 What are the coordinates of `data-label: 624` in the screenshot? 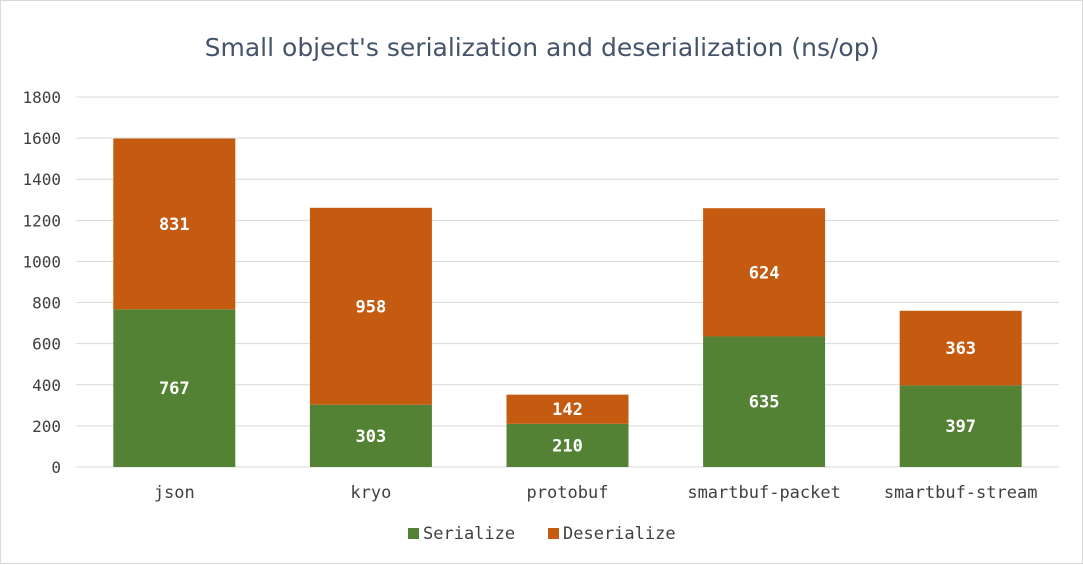 It's located at (764, 273).